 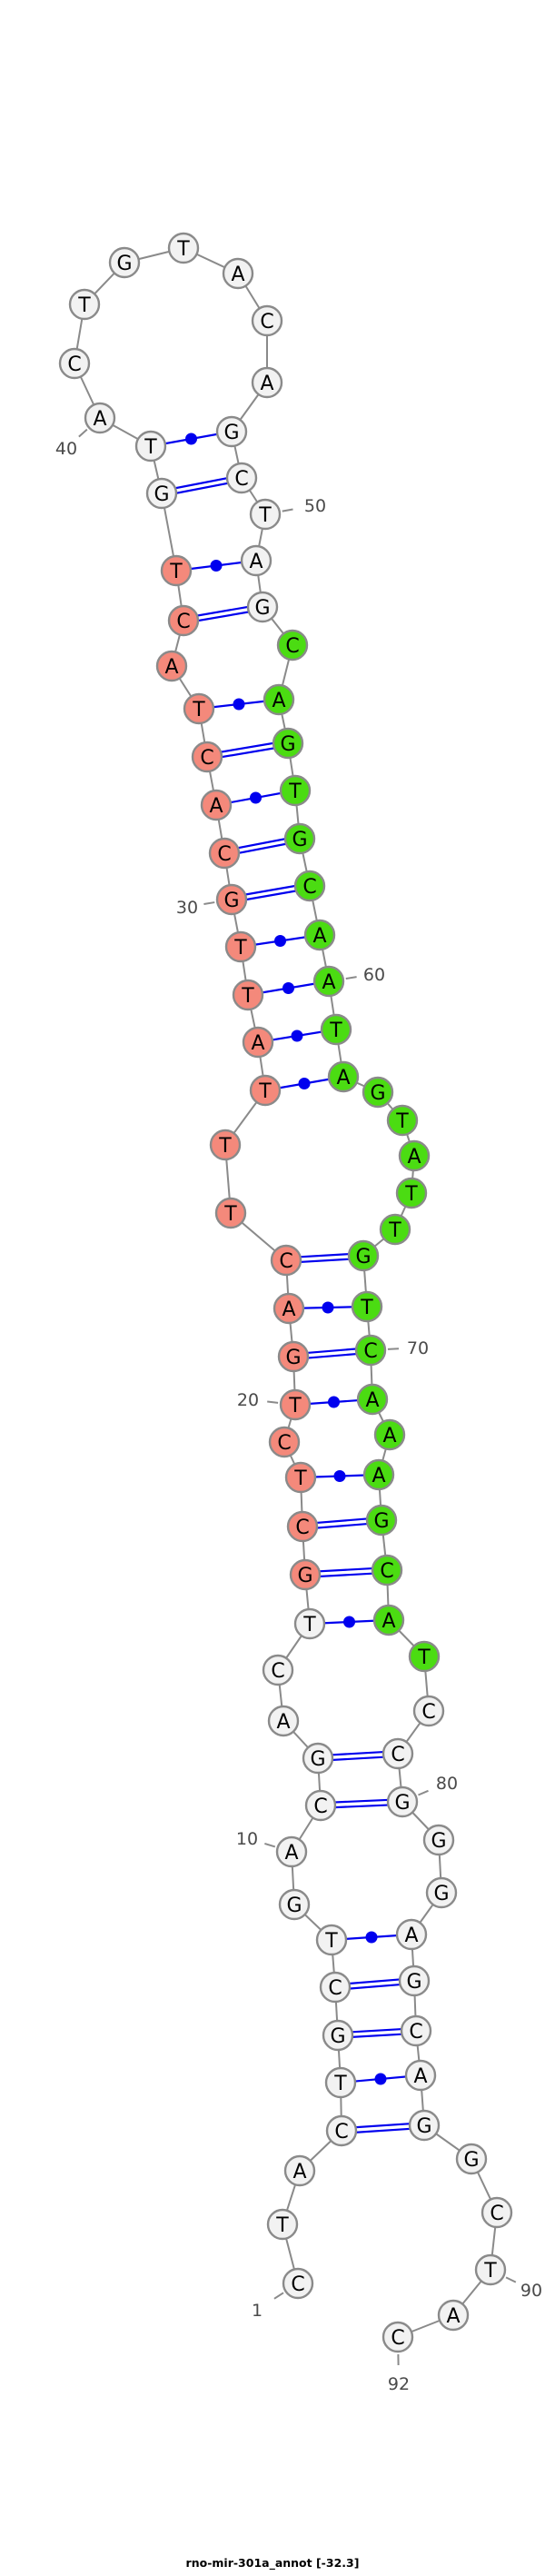 I want to click on nucleotide-40-A, so click(x=100, y=418).